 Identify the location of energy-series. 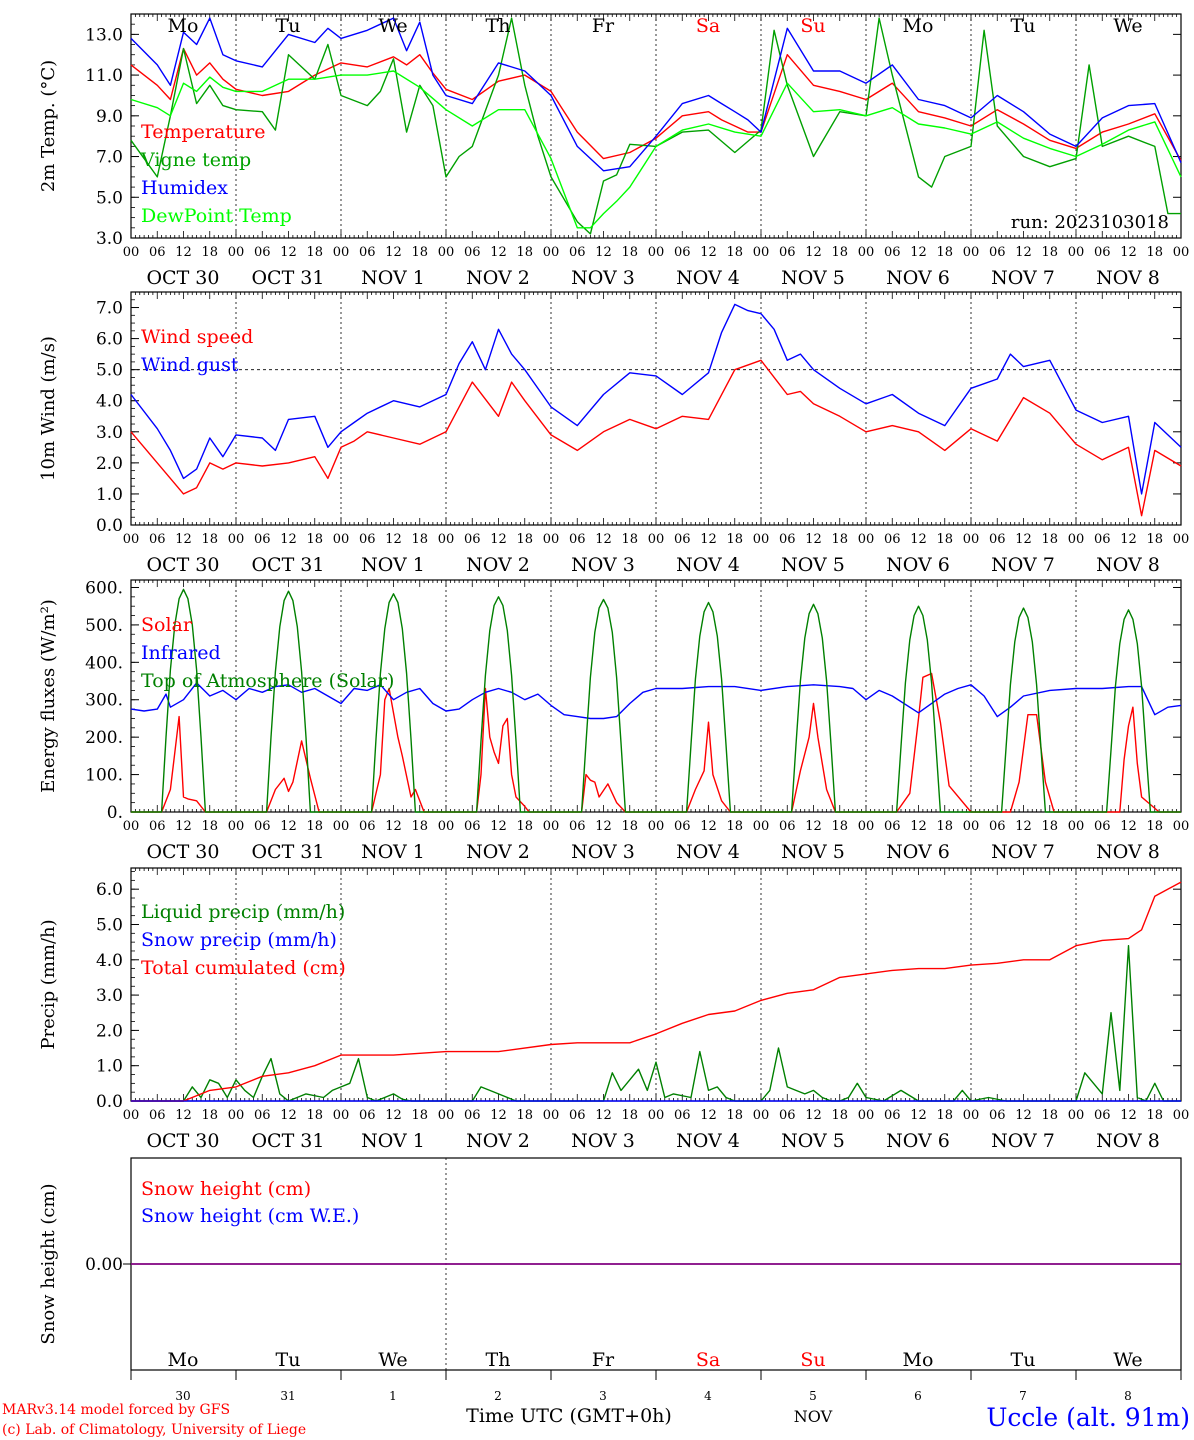
(656, 700).